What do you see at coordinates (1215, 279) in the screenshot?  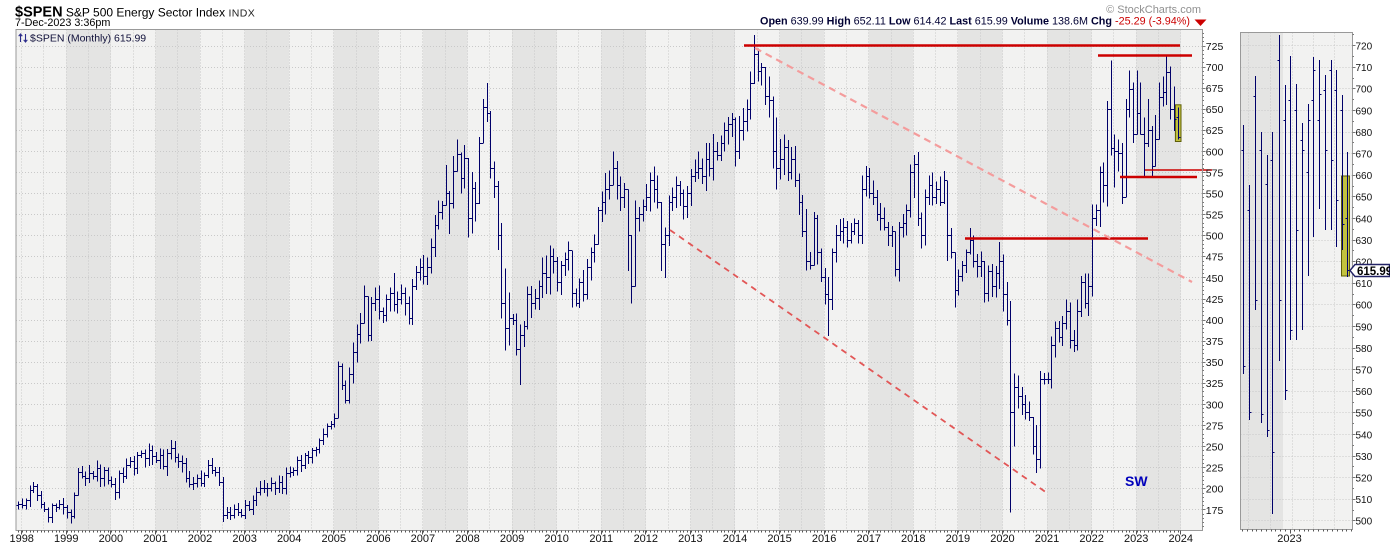 I see `svg-text: 450` at bounding box center [1215, 279].